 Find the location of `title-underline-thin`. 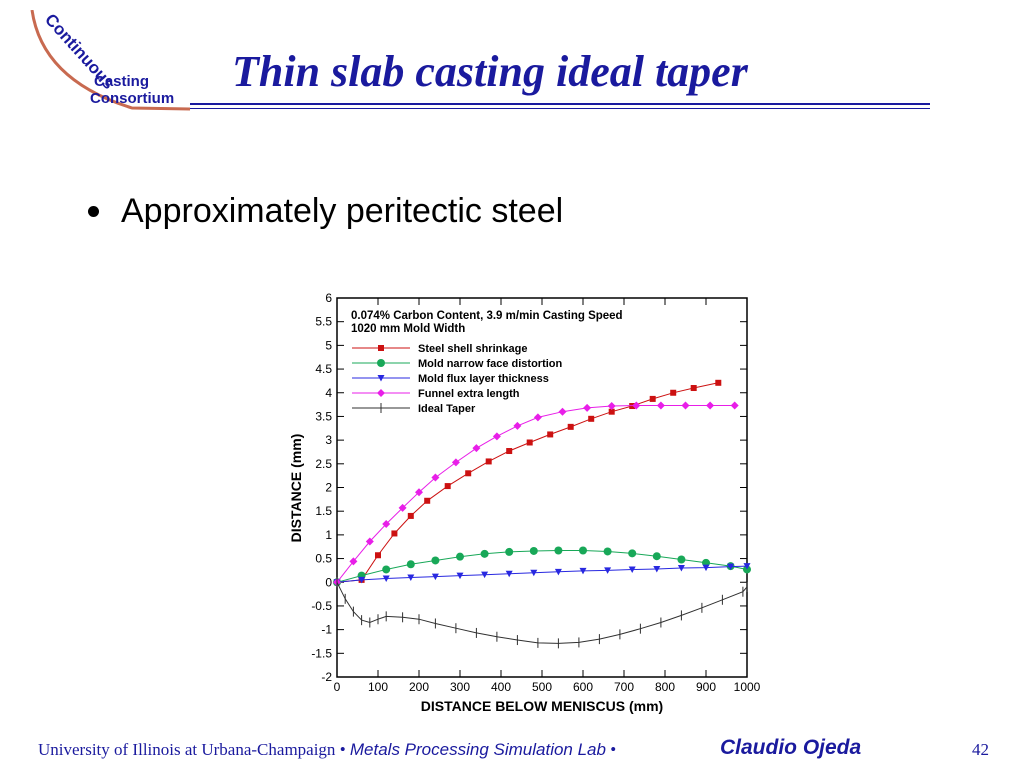

title-underline-thin is located at coordinates (560, 108).